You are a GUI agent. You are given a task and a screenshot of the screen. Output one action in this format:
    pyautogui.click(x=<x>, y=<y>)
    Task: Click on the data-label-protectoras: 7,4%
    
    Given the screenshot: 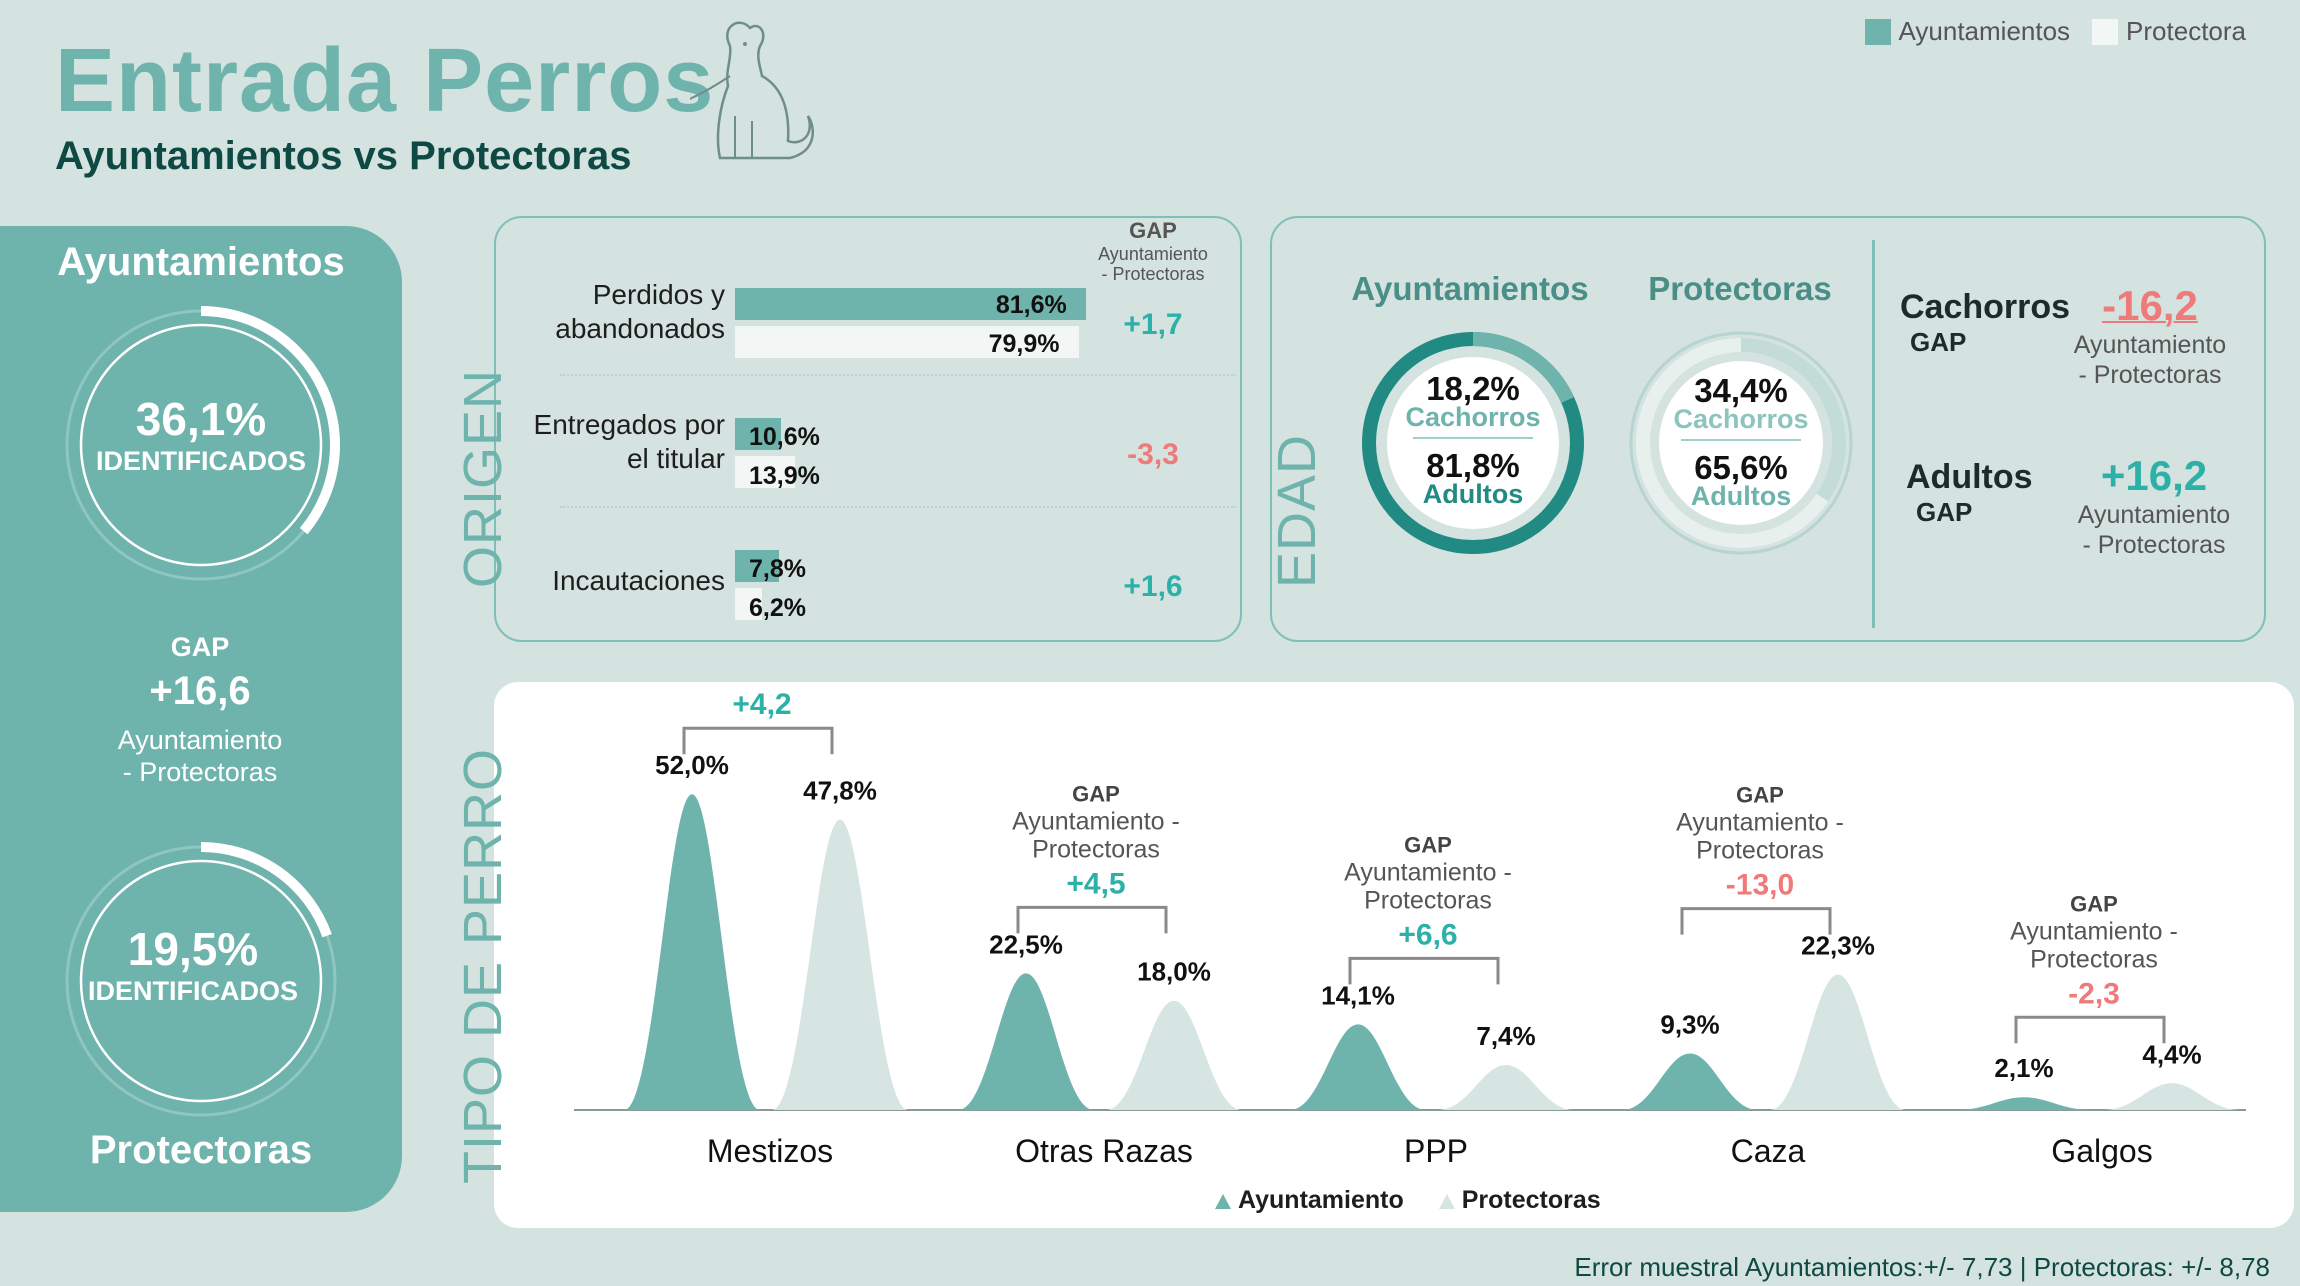 What is the action you would take?
    pyautogui.click(x=1505, y=1036)
    